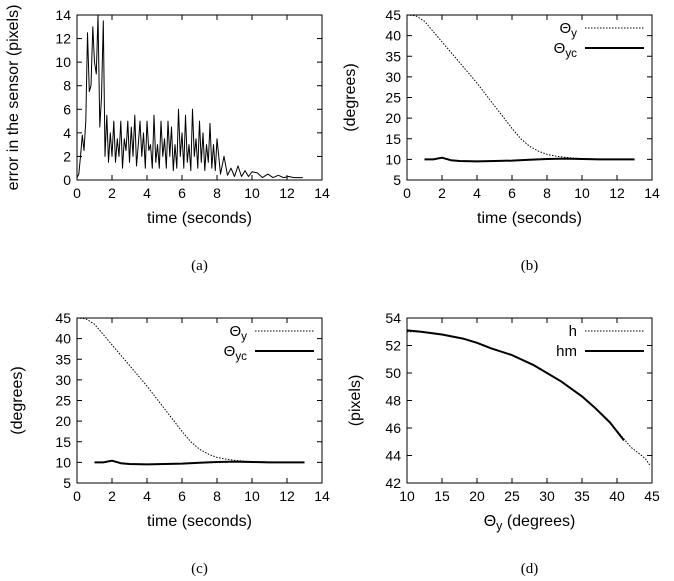 The width and height of the screenshot is (674, 581). What do you see at coordinates (199, 569) in the screenshot?
I see `panel-caption: (c)` at bounding box center [199, 569].